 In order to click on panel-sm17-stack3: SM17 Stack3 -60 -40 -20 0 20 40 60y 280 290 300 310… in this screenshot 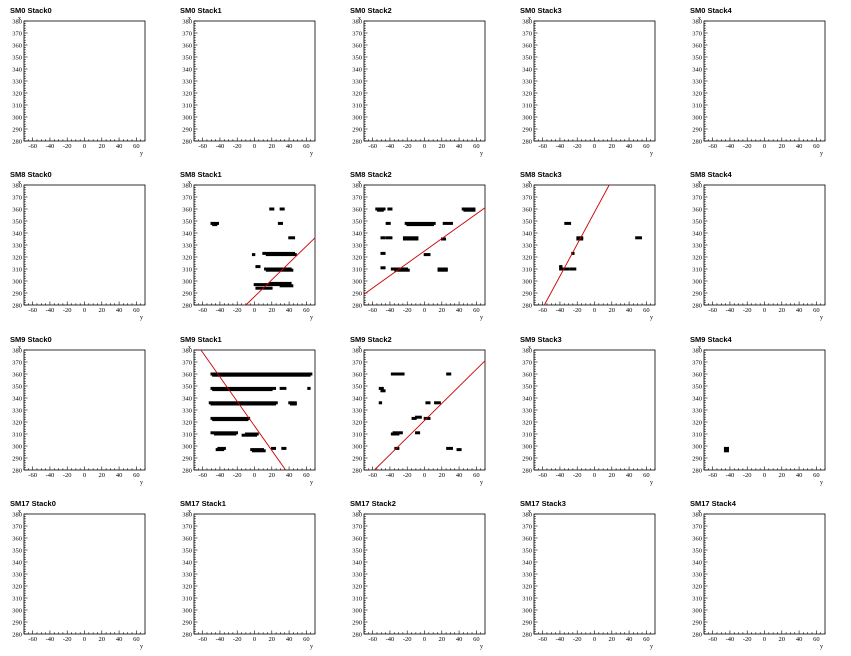, I will do `click(588, 574)`.